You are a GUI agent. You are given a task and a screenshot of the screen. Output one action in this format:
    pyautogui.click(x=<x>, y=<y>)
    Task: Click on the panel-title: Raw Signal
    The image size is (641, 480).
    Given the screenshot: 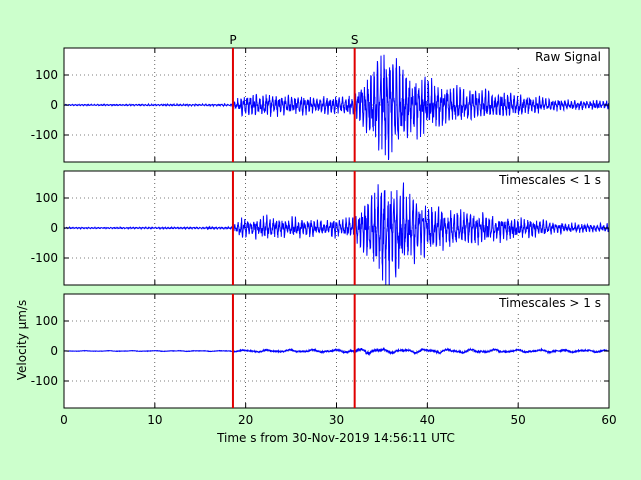 What is the action you would take?
    pyautogui.click(x=568, y=57)
    